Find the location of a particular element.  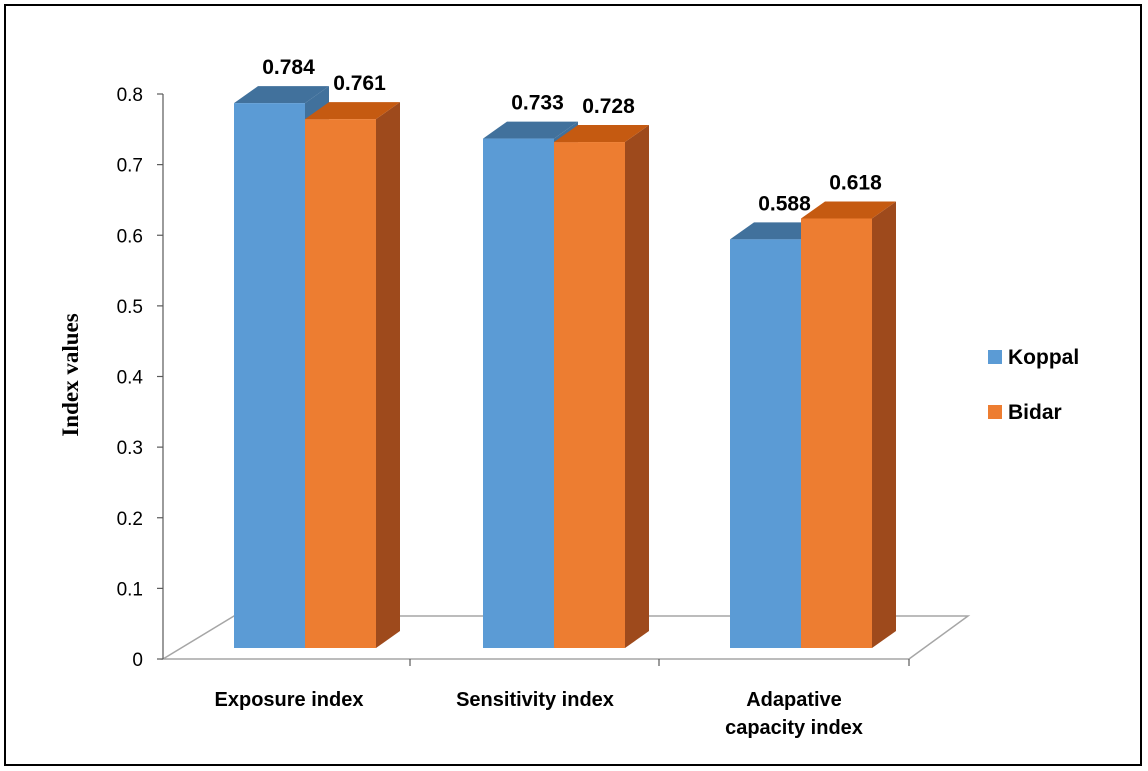

legend: Koppal Bidar is located at coordinates (1033, 385).